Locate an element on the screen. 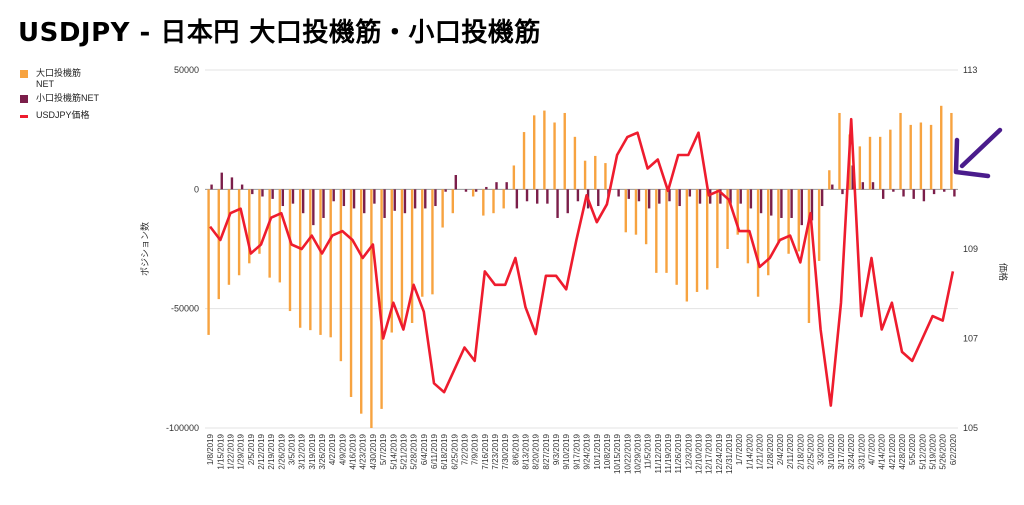  legend-label-small: 小口投機筋NET is located at coordinates (68, 98).